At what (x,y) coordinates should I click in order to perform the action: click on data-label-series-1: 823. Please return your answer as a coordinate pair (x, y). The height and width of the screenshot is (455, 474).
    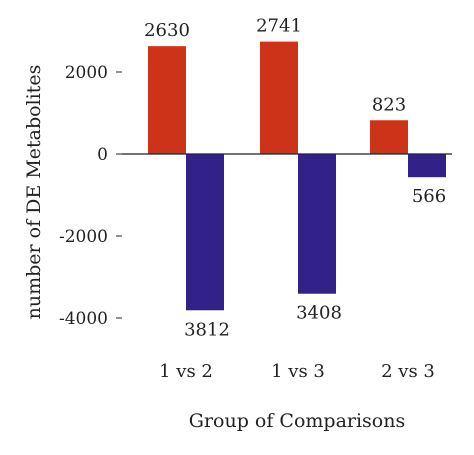
    Looking at the image, I should click on (389, 104).